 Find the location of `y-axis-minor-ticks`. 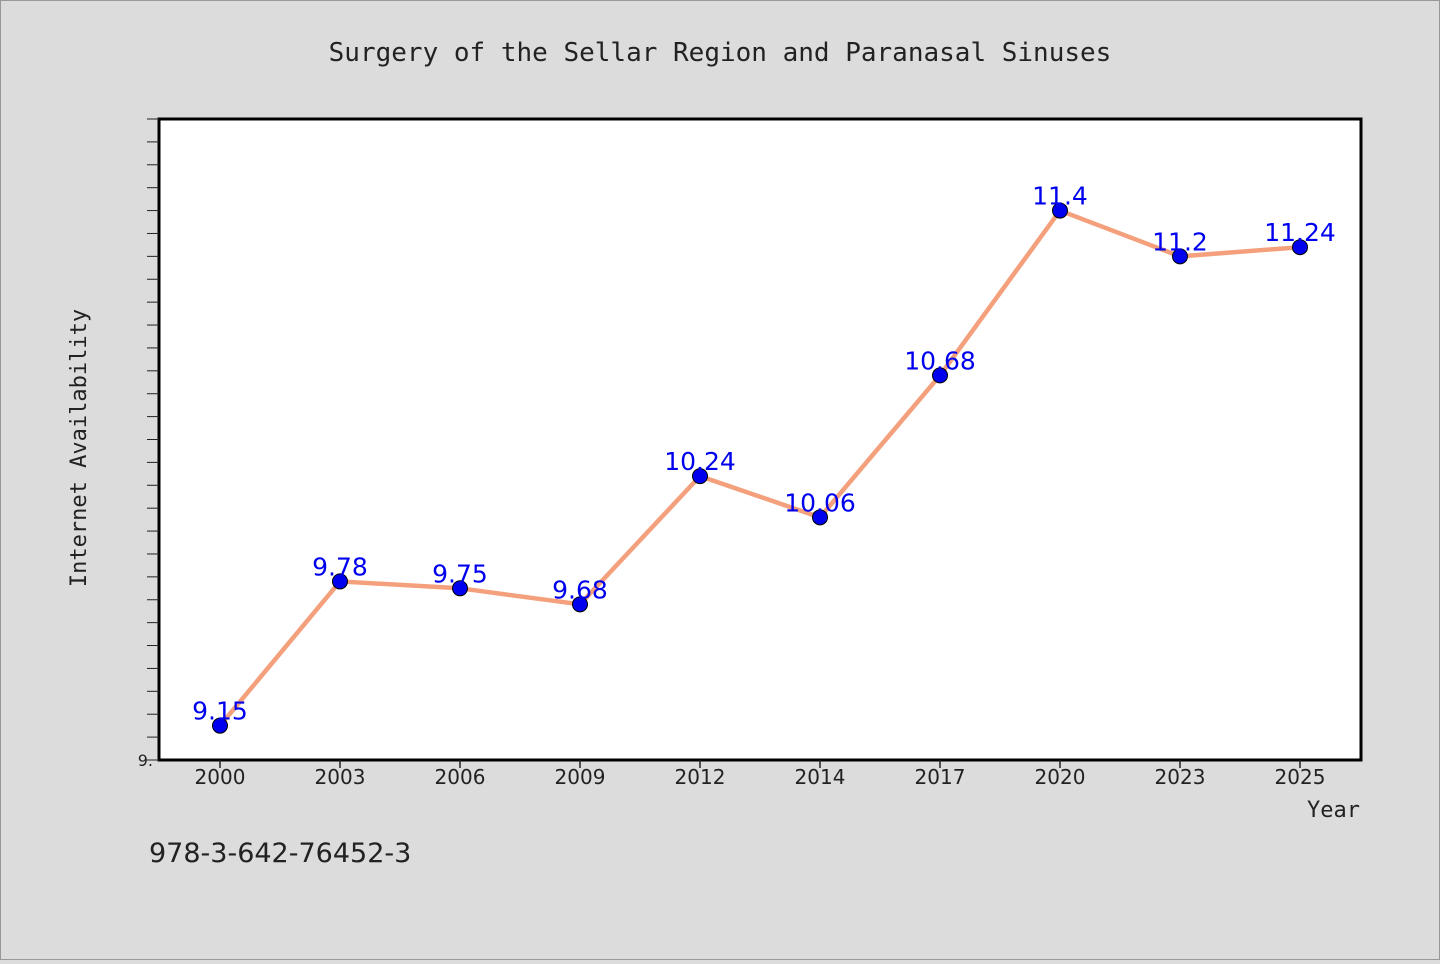

y-axis-minor-ticks is located at coordinates (153, 439).